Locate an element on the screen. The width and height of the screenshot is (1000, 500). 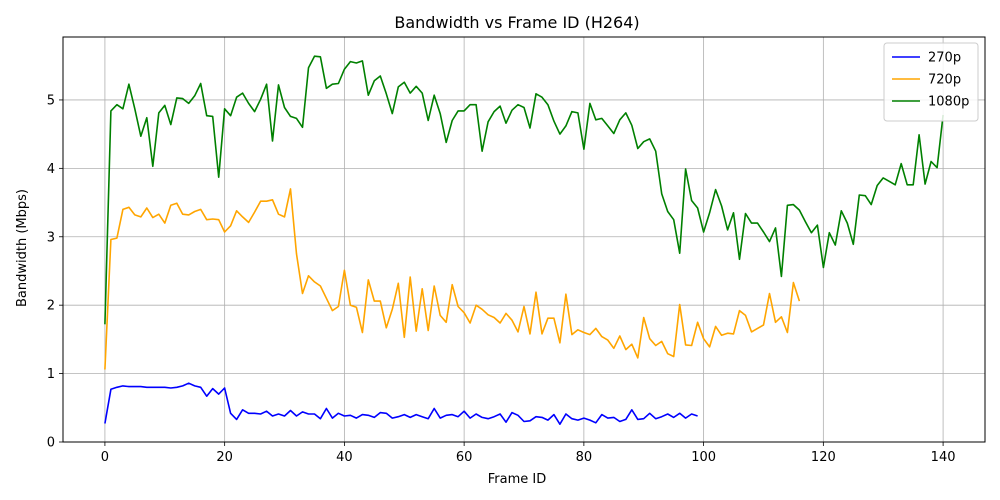
x-tick-label: 20 is located at coordinates (224, 457).